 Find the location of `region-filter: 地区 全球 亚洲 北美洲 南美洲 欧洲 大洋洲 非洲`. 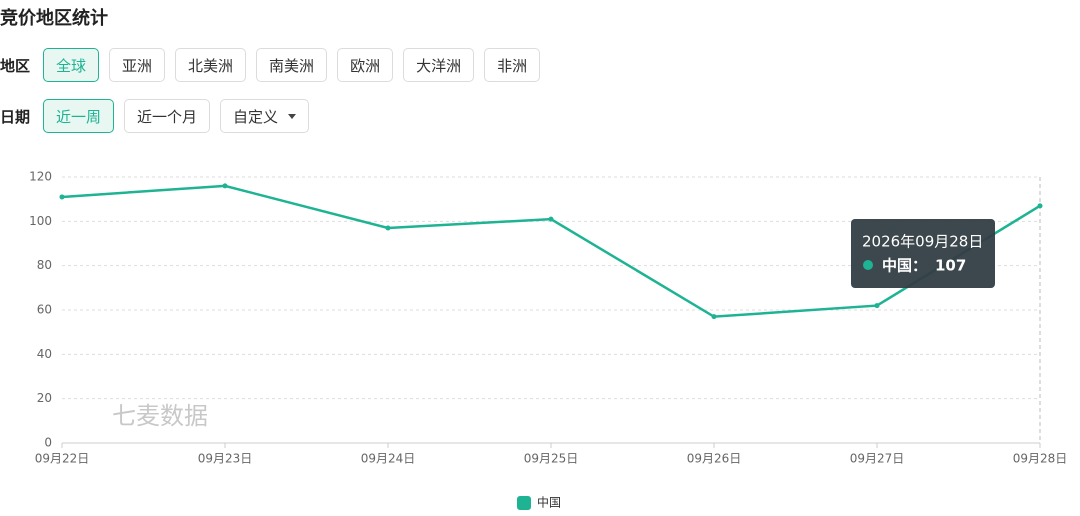

region-filter: 地区 全球 亚洲 北美洲 南美洲 欧洲 大洋洲 非洲 is located at coordinates (270, 65).